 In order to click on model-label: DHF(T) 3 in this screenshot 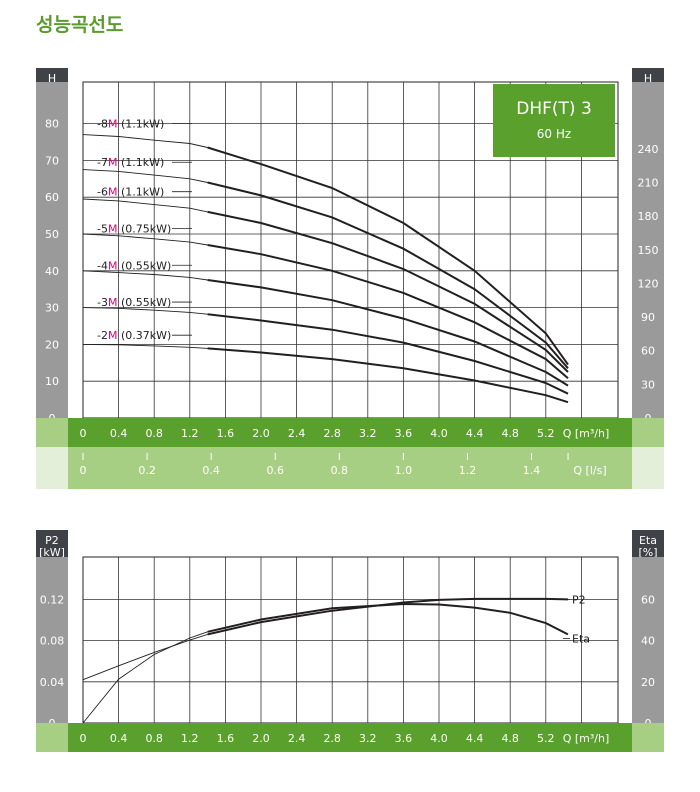, I will do `click(554, 109)`.